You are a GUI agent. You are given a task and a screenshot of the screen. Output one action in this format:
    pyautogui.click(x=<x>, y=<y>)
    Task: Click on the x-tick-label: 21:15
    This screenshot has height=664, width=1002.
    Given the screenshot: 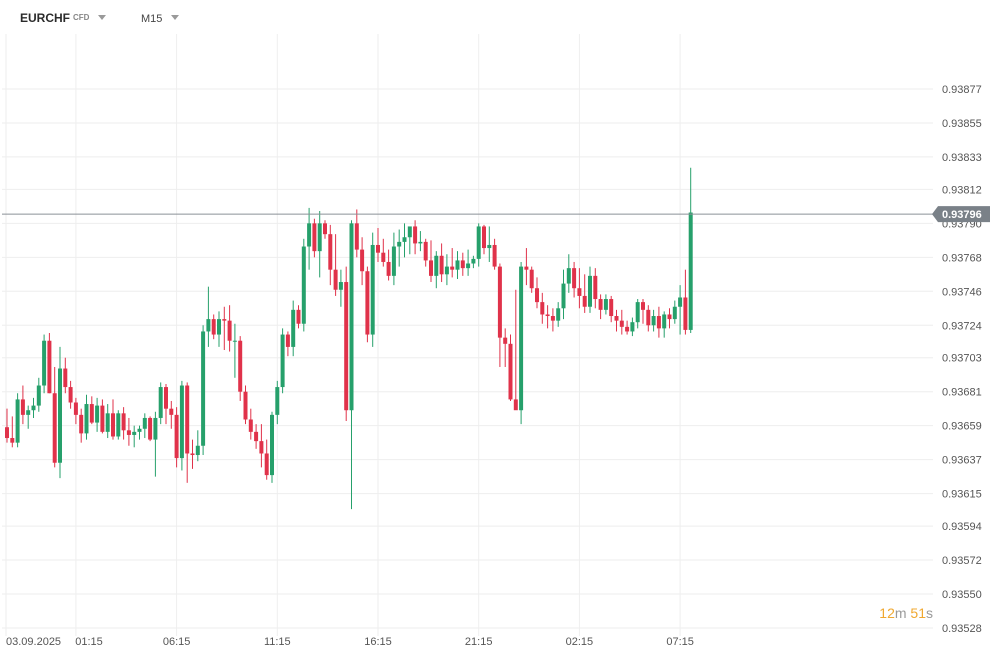 What is the action you would take?
    pyautogui.click(x=479, y=642)
    